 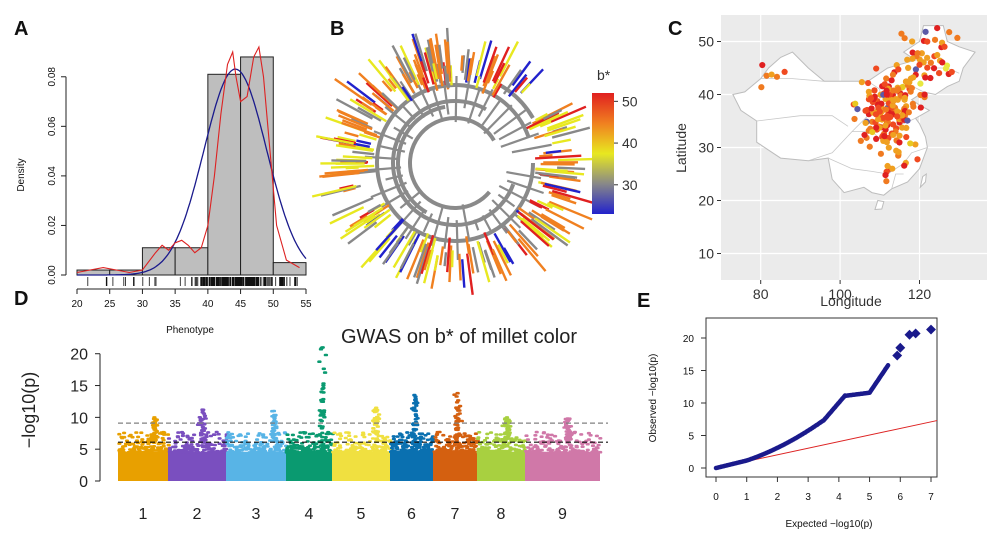 What do you see at coordinates (653, 398) in the screenshot?
I see `y-axis-label: Observed −log10(p)` at bounding box center [653, 398].